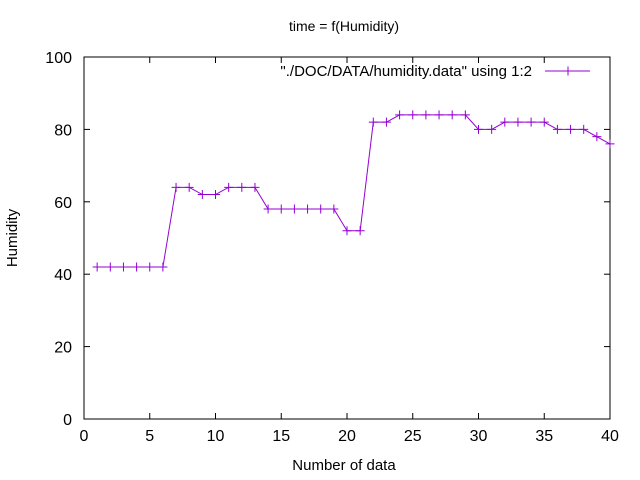 This screenshot has width=640, height=480. I want to click on y-tick-label: 80, so click(63, 130).